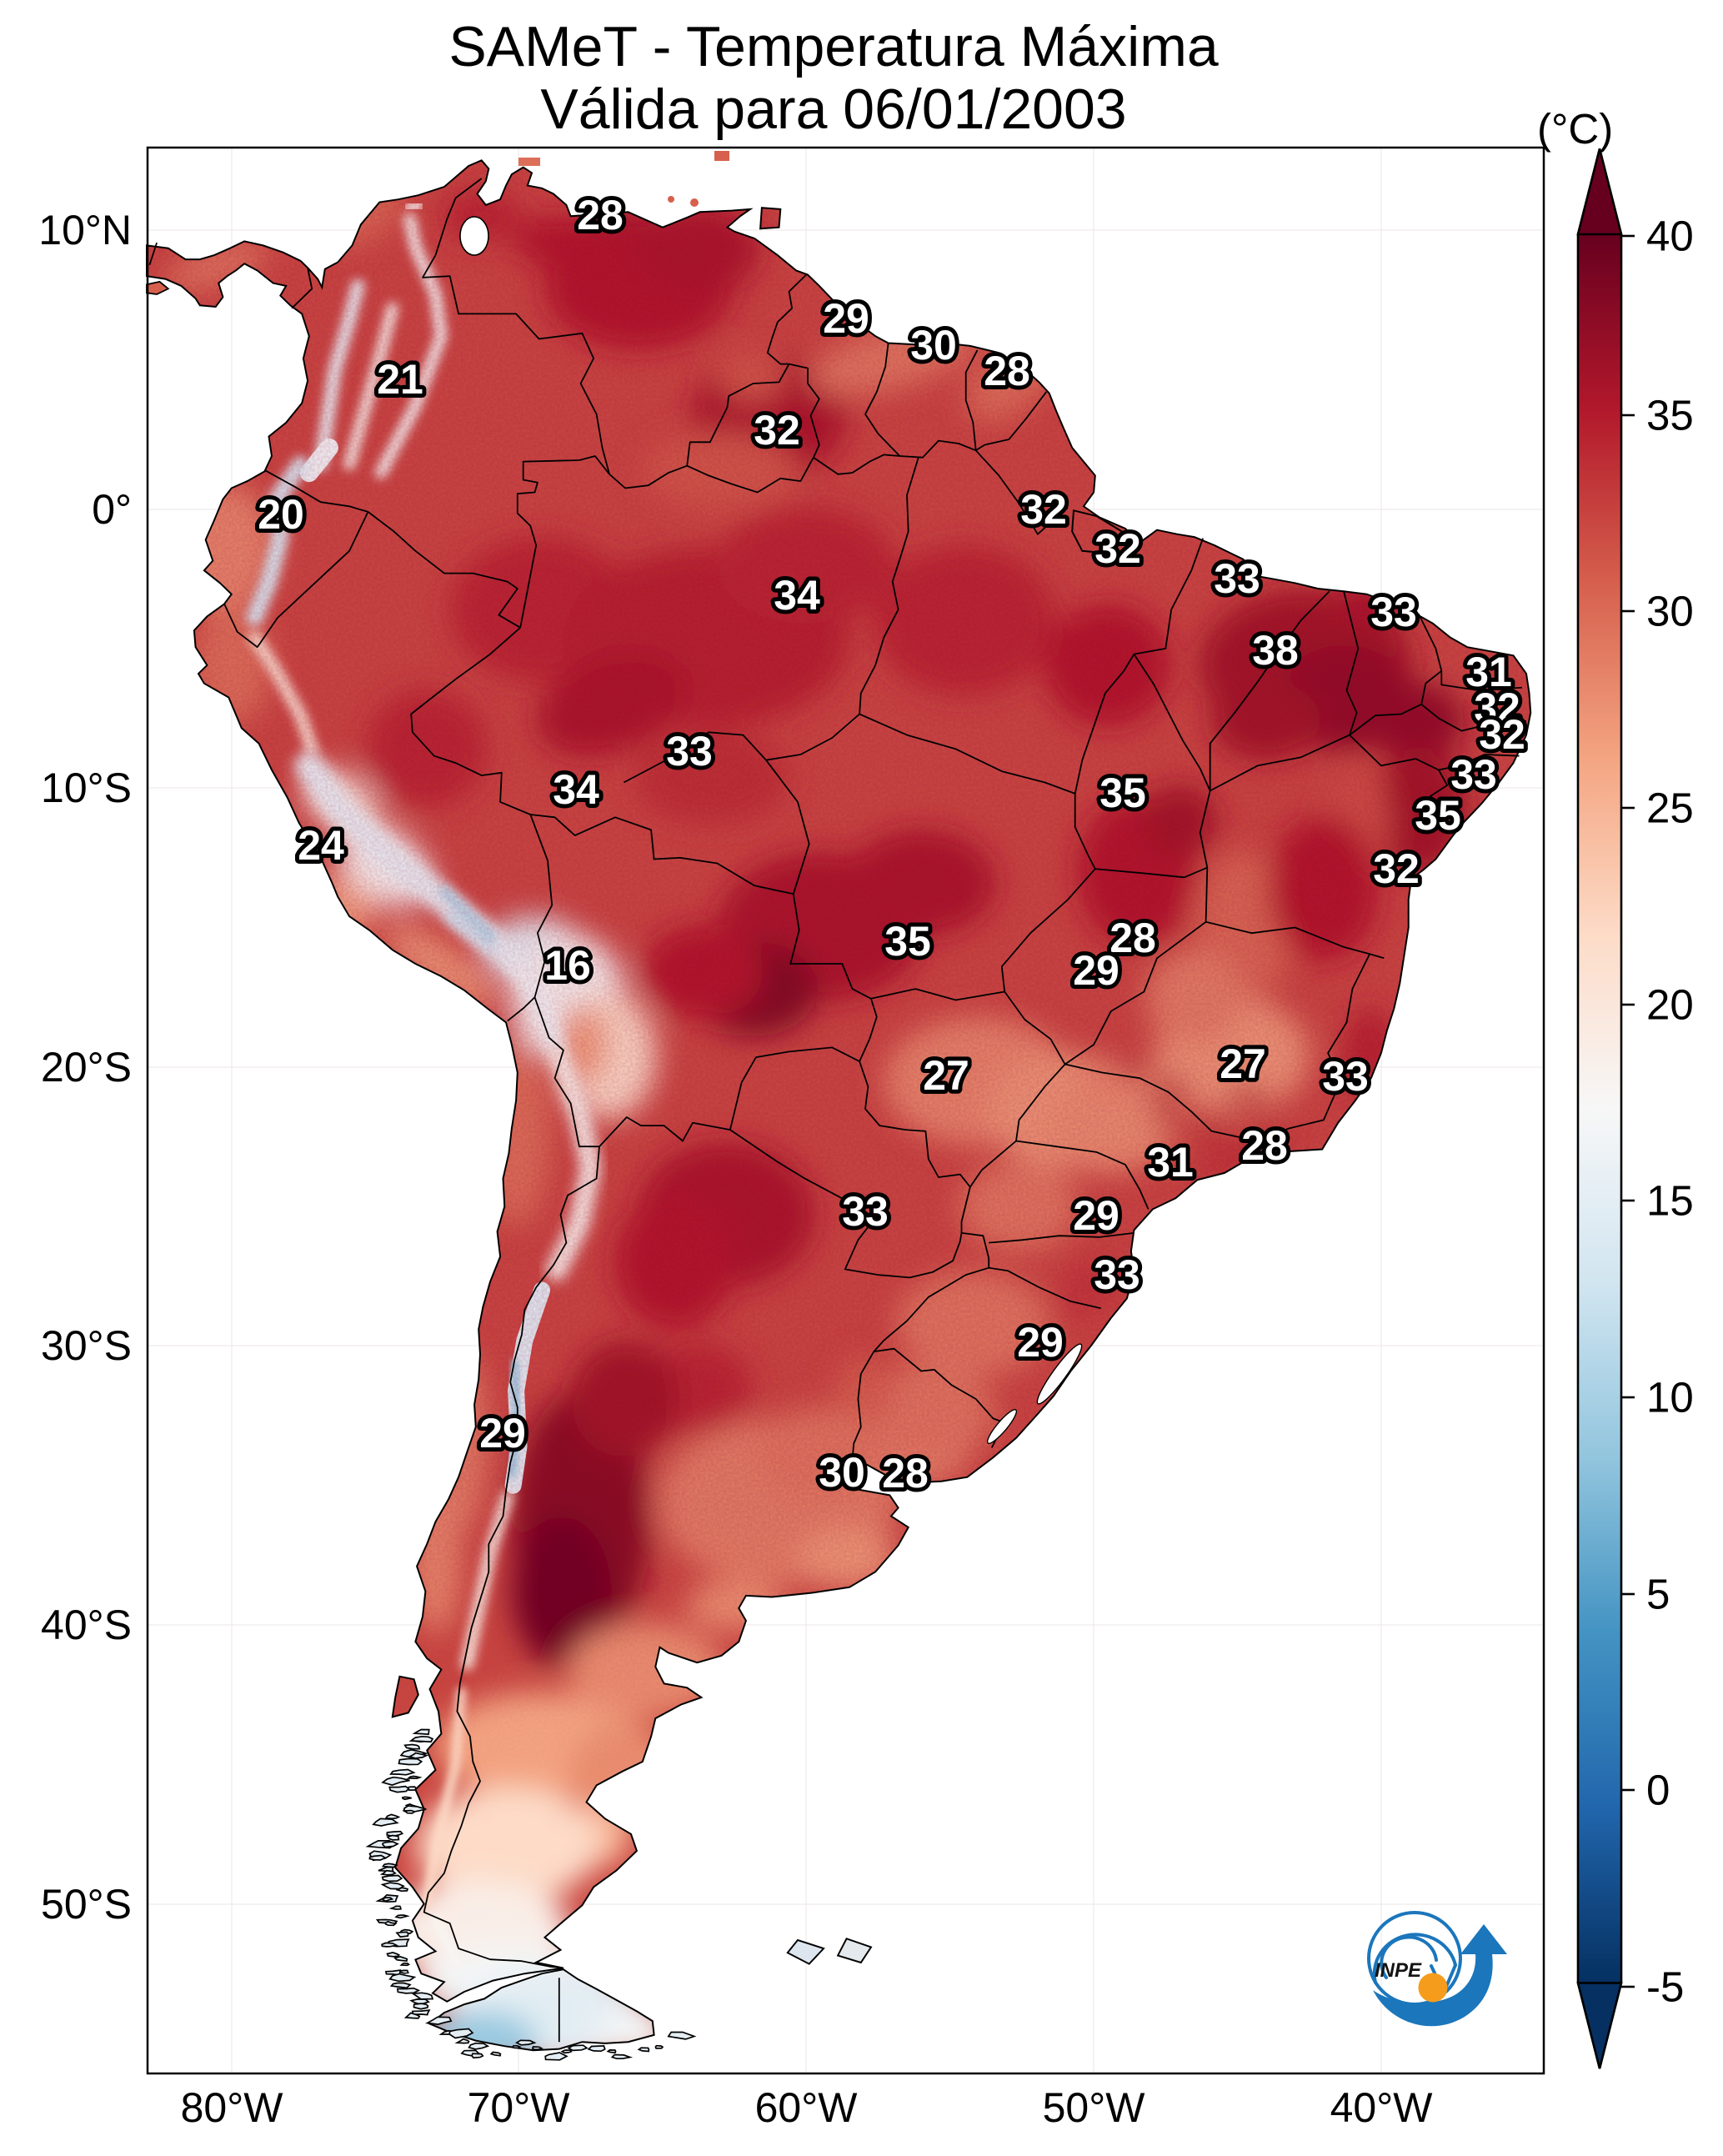  What do you see at coordinates (567, 965) in the screenshot?
I see `svg-text: 16` at bounding box center [567, 965].